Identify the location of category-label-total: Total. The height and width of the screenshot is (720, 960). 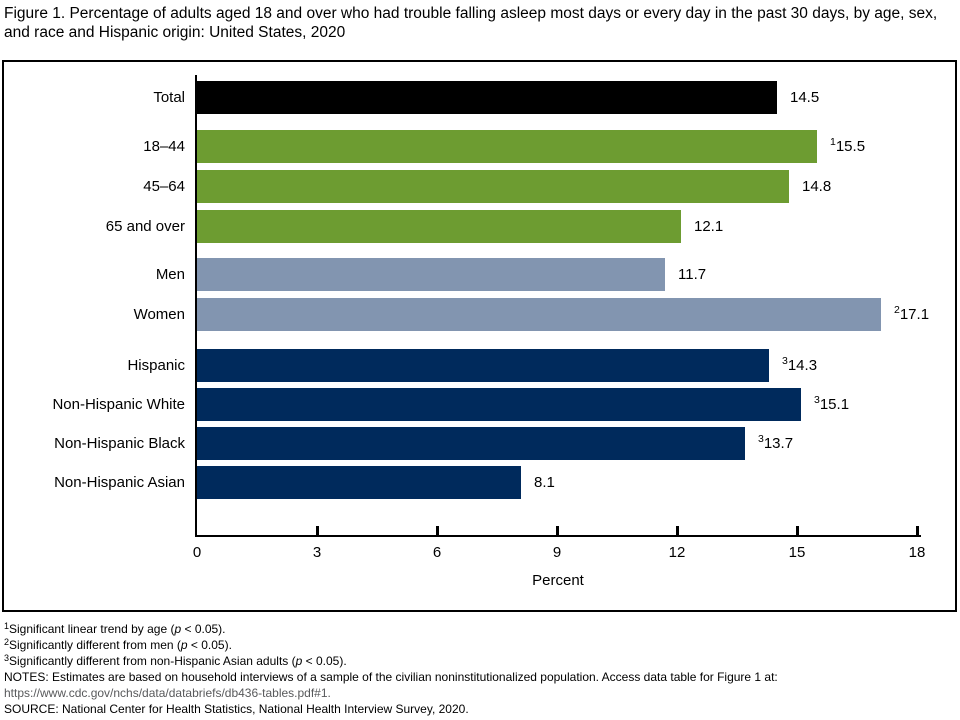
(169, 97).